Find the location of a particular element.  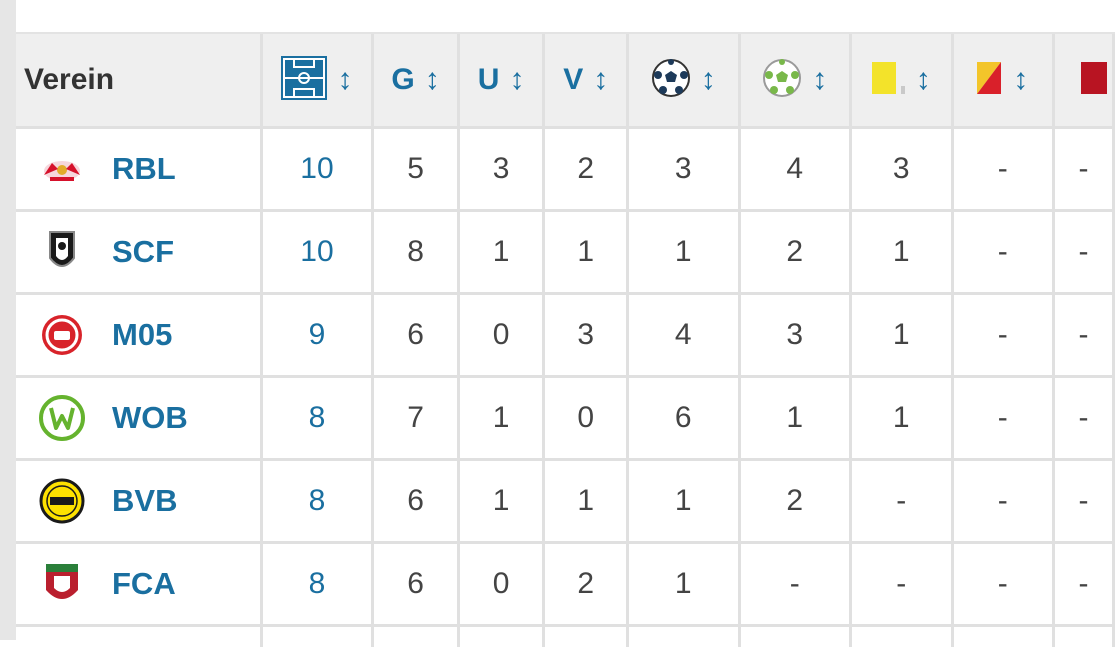

table-row: RBL 10 5 3 2 3 4 3 - - is located at coordinates (565, 169).